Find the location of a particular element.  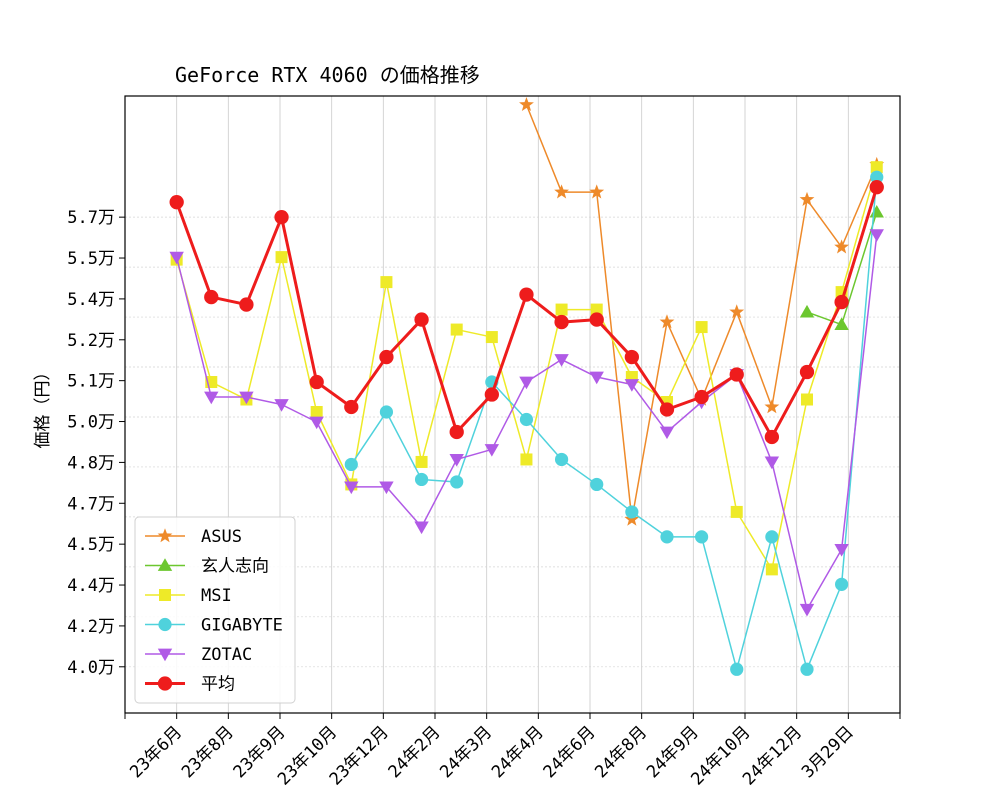

y-tick-label: 5.7万 is located at coordinates (91, 218).